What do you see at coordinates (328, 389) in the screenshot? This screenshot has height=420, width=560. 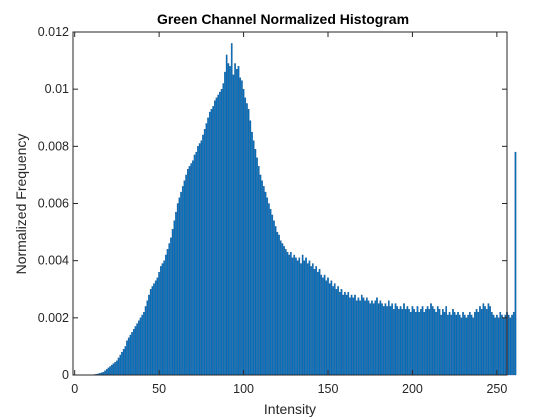 I see `x-tick-label: 150` at bounding box center [328, 389].